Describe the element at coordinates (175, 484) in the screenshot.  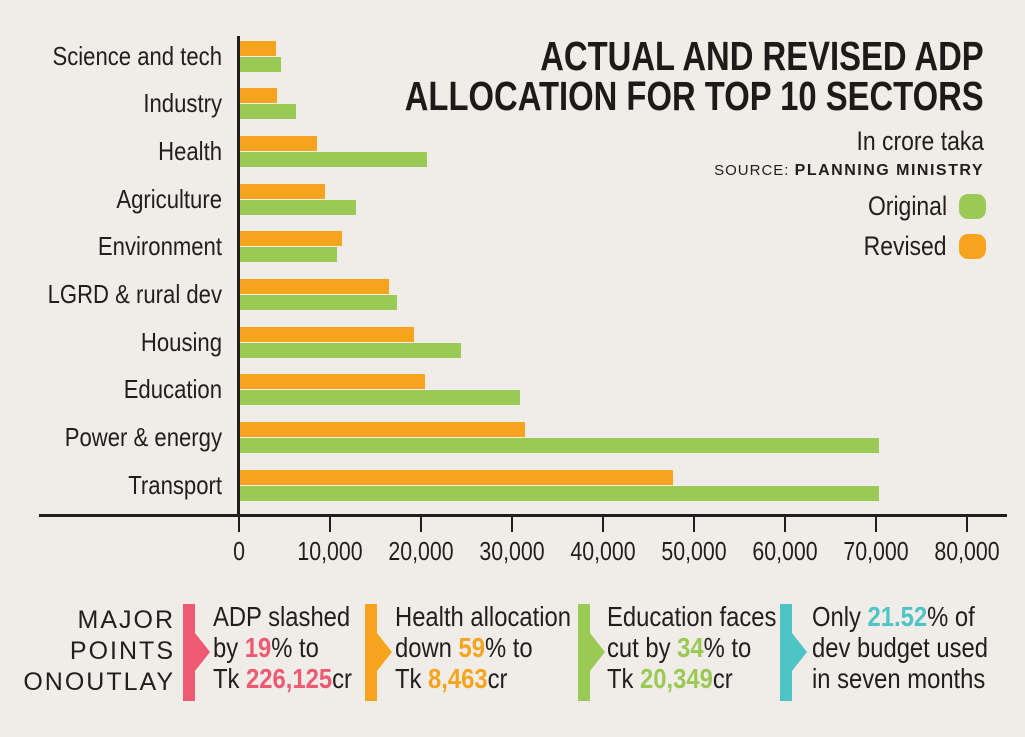
I see `category-label: Transport` at that location.